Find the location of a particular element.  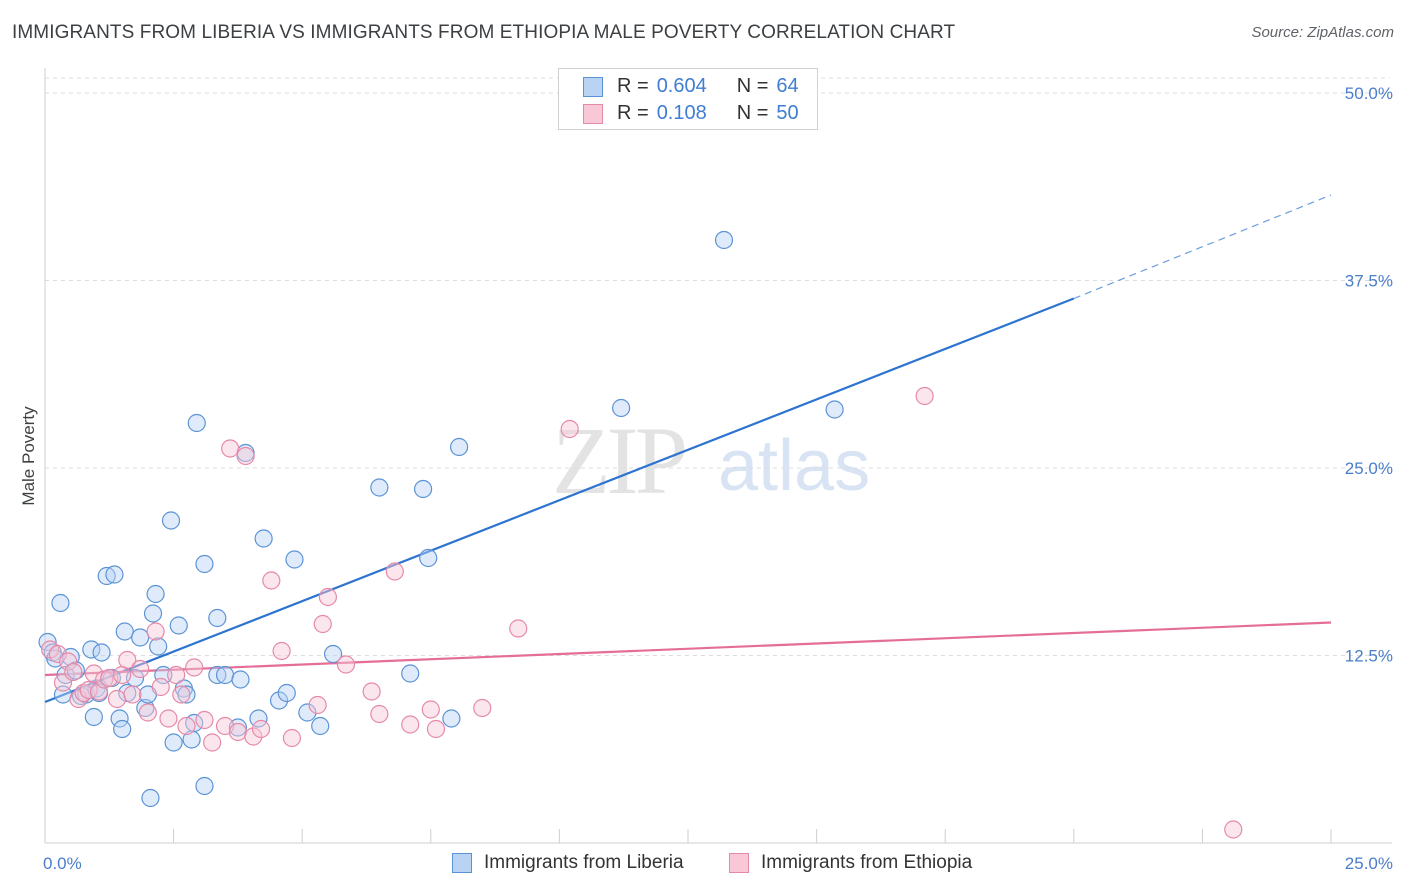

bottom-legend-ethiopia: Immigrants from Ethiopia is located at coordinates (850, 863).